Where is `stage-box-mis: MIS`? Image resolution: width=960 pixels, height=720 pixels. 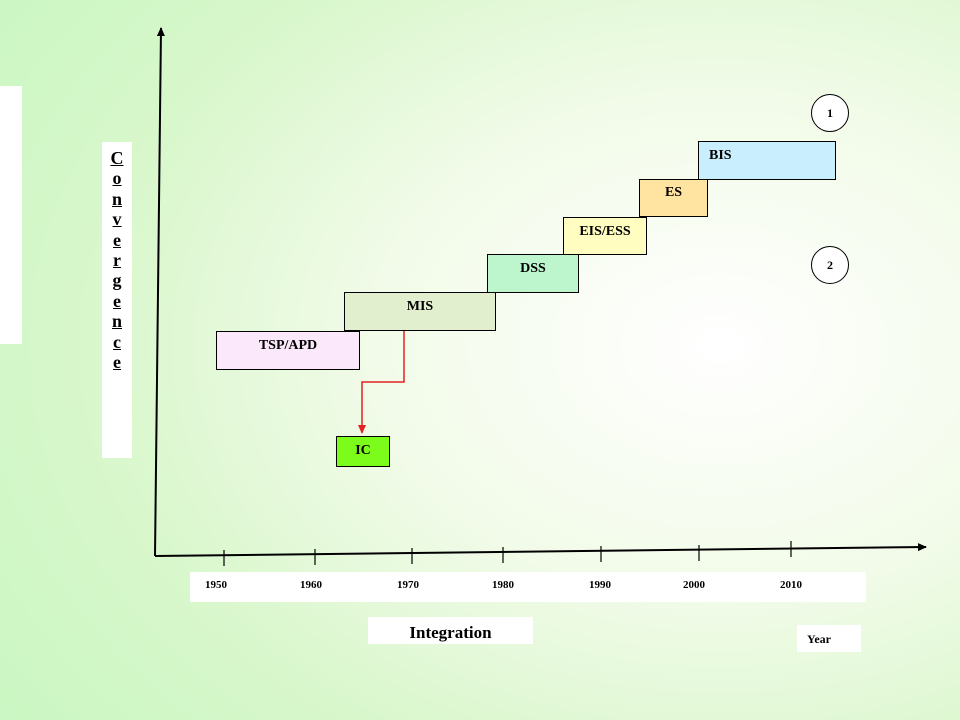
stage-box-mis: MIS is located at coordinates (420, 311).